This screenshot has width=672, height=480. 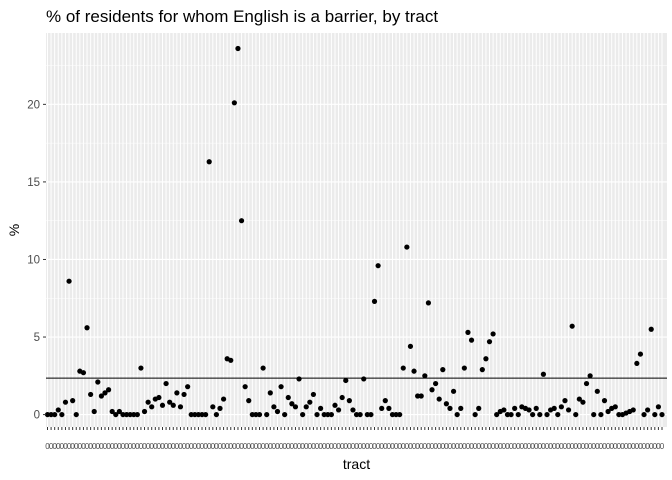 What do you see at coordinates (37, 416) in the screenshot?
I see `y-tick-label: 0` at bounding box center [37, 416].